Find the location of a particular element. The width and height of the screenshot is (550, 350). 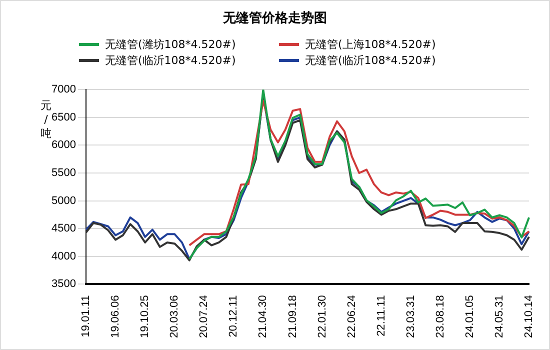

x-tick-label: 19.01.11 is located at coordinates (86, 316).